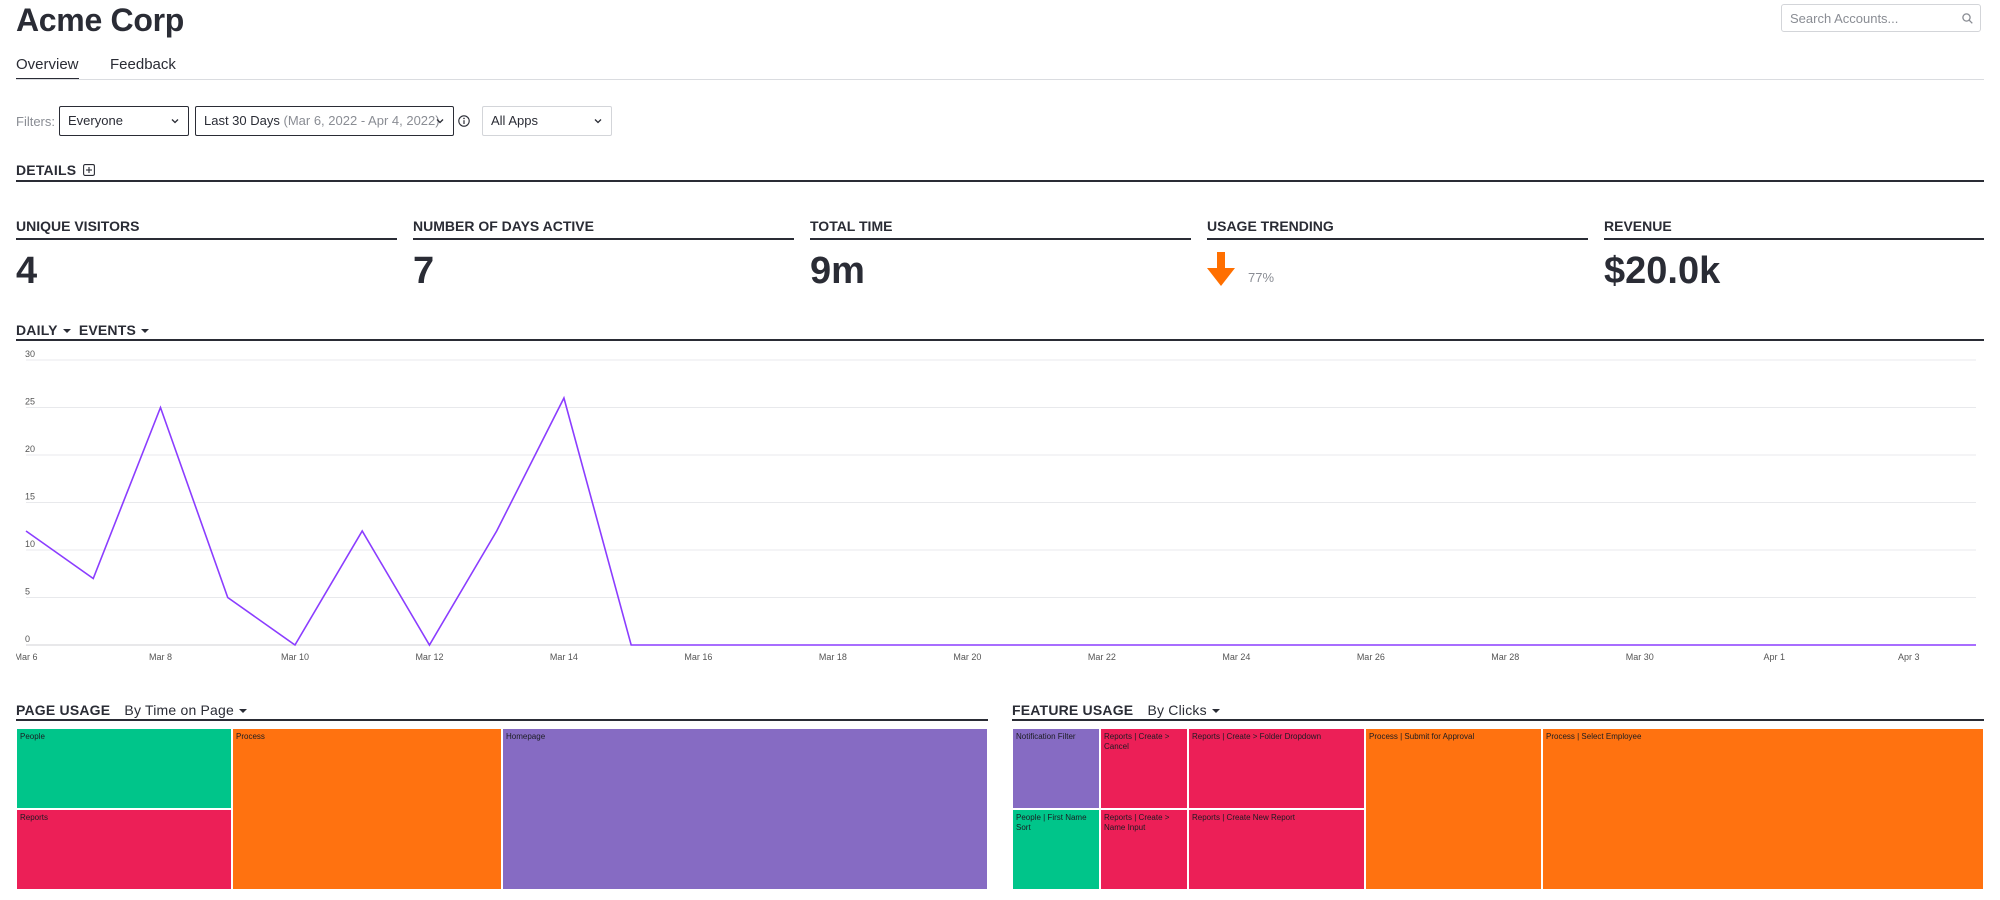 The height and width of the screenshot is (900, 2000). I want to click on metric-dropdown: EVENTS, so click(114, 330).